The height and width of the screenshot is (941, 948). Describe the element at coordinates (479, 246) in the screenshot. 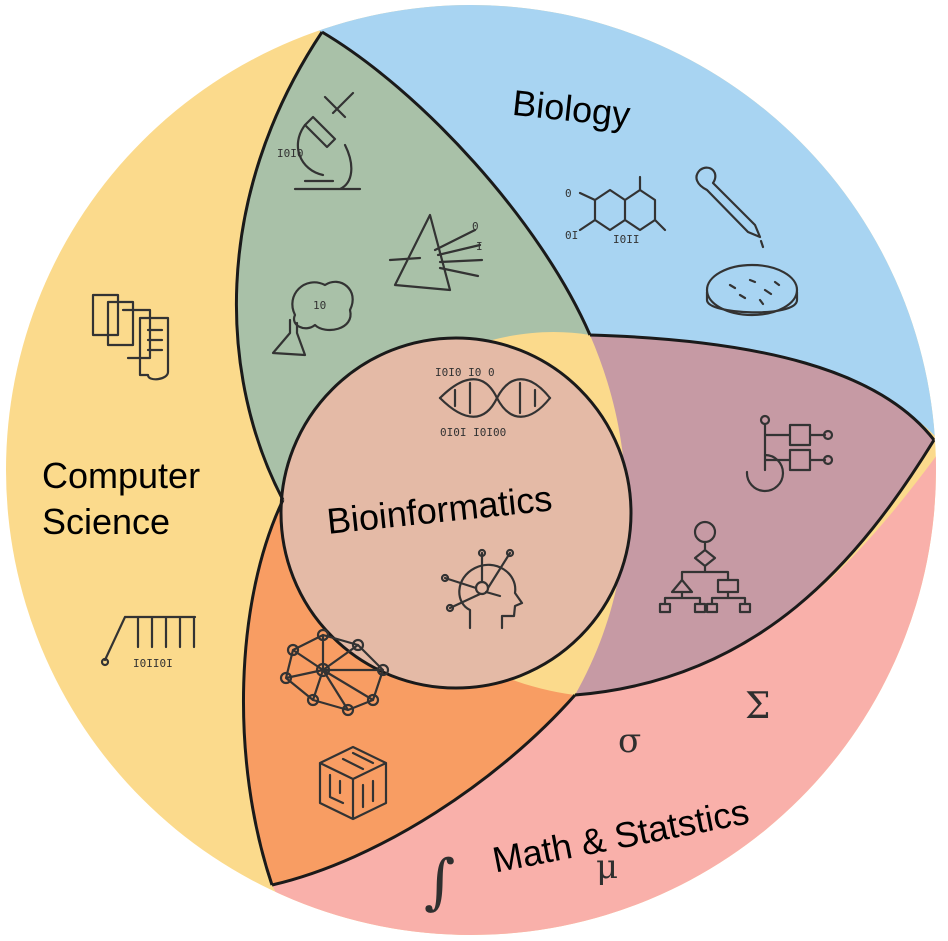

I see `svg-text: I` at that location.